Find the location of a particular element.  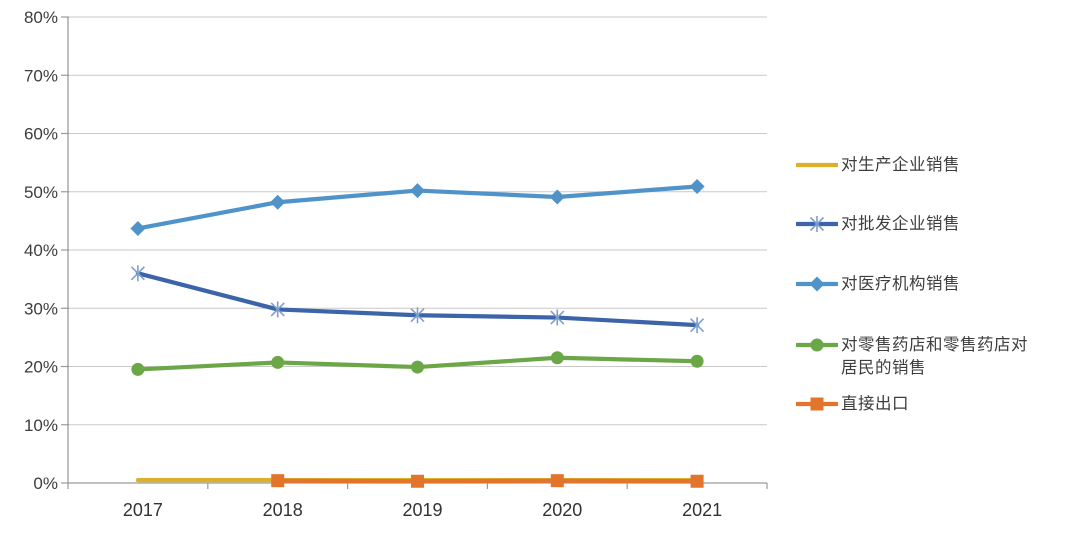

legend-item-production-sales: 对生产企业销售 is located at coordinates (916, 165).